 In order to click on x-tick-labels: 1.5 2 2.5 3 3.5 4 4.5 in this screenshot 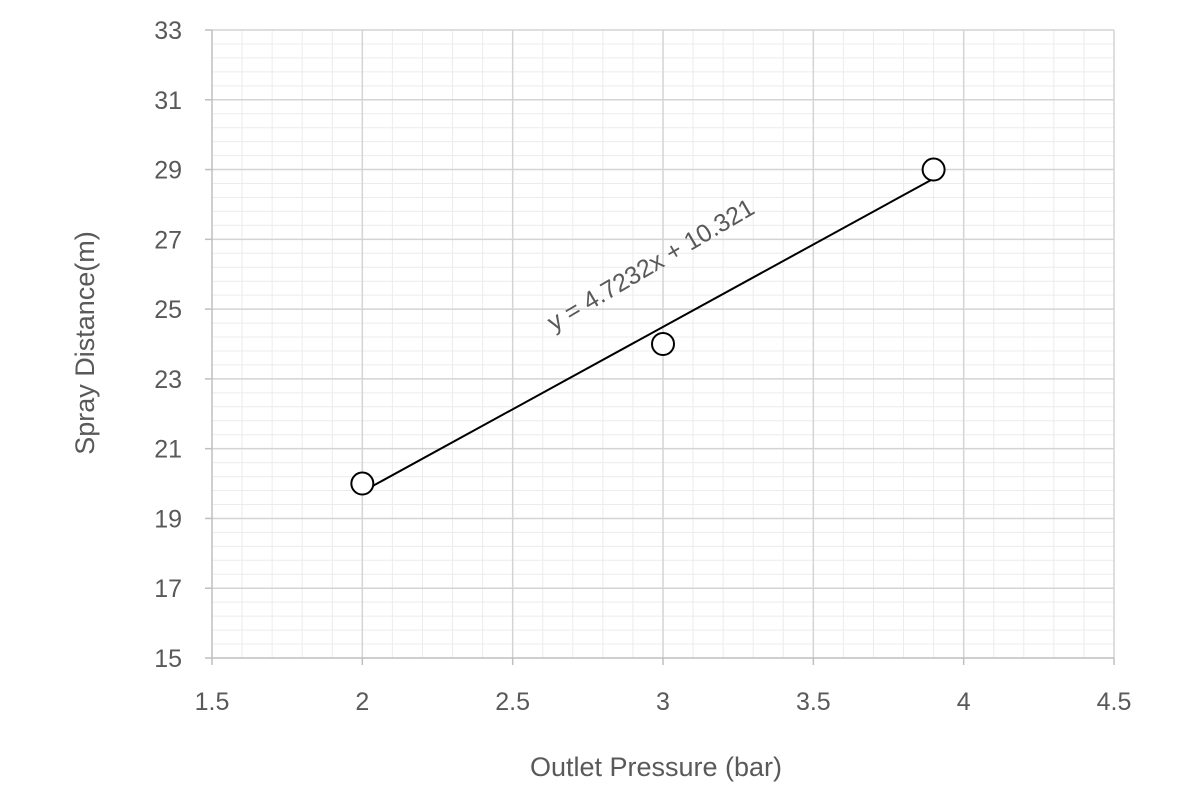, I will do `click(663, 702)`.